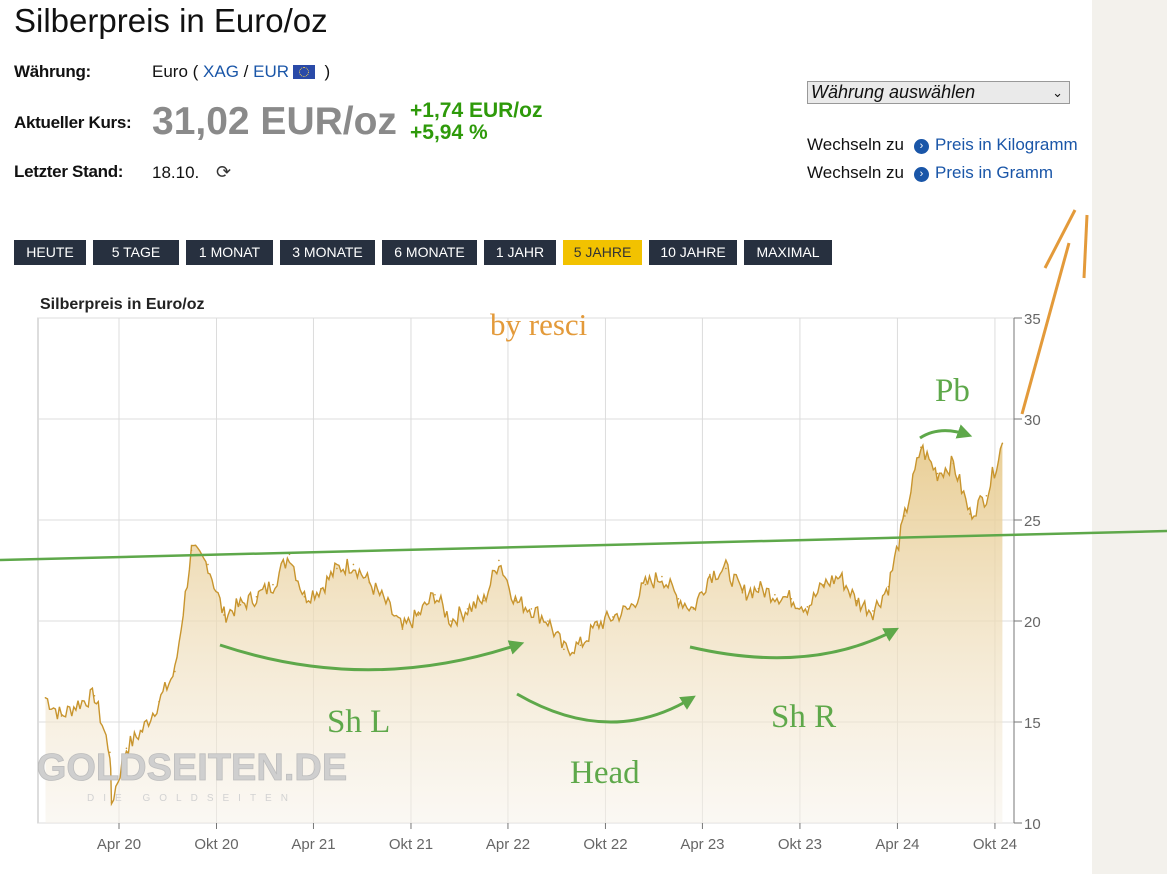 This screenshot has width=1167, height=874. I want to click on tab-5-jahre: 5 JAHRE, so click(602, 252).